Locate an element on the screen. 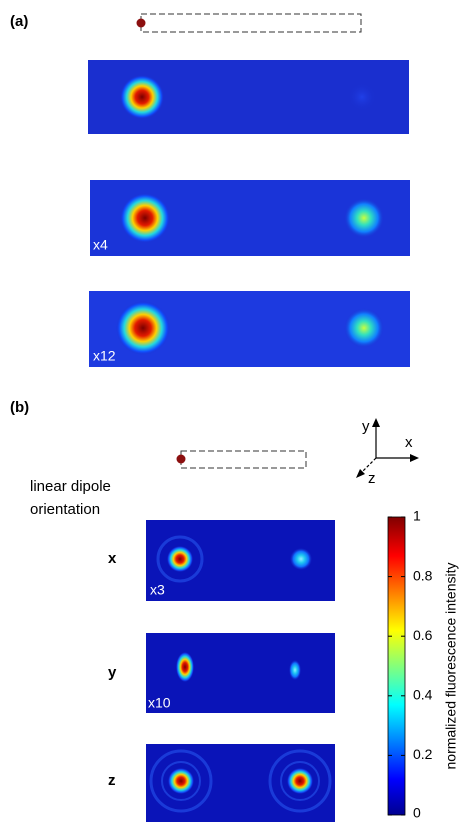  axis-label: x is located at coordinates (409, 442).